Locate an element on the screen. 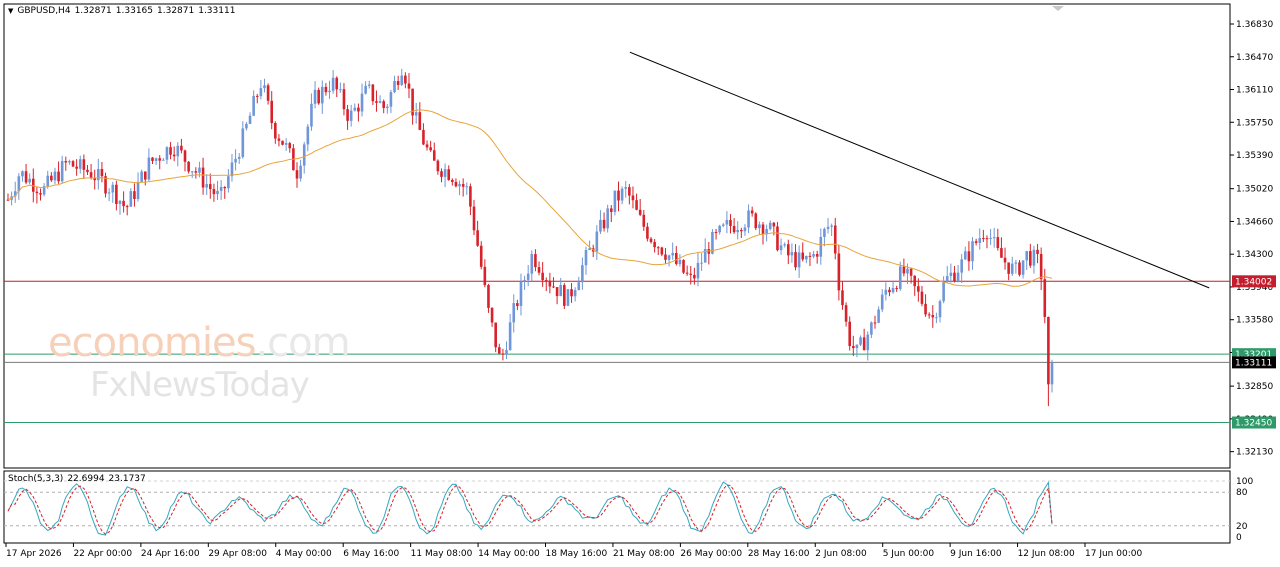  stochastic-header: Stoch(5,3,3) 22.6994 23.1737 is located at coordinates (77, 479).